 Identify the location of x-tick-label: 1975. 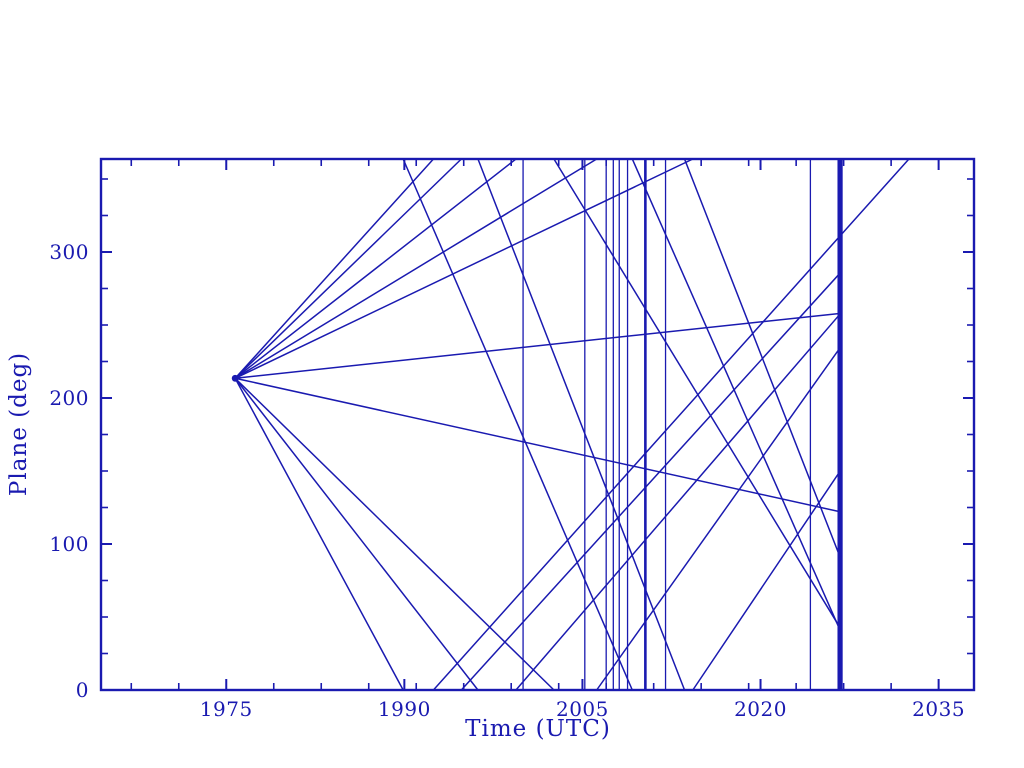
(226, 709).